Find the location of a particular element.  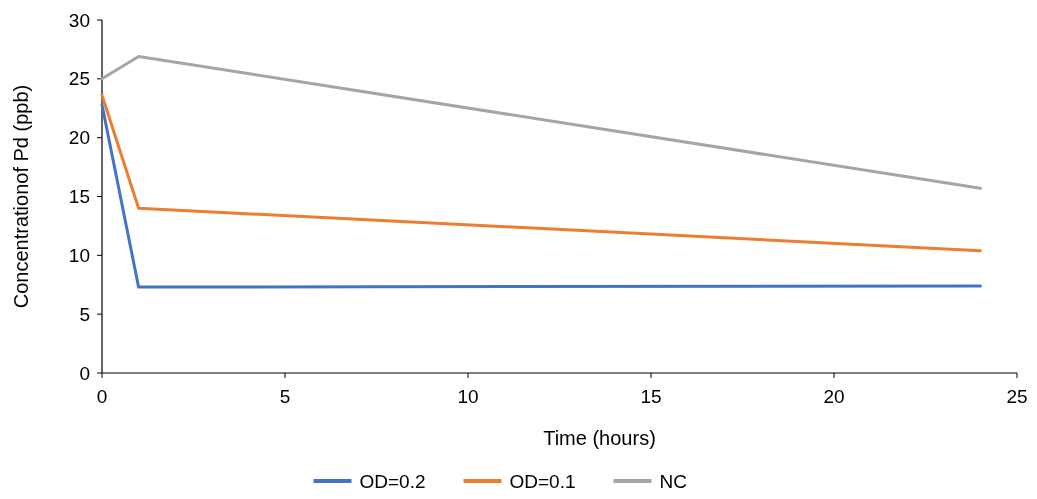

y-tick-label: 0 is located at coordinates (84, 373).